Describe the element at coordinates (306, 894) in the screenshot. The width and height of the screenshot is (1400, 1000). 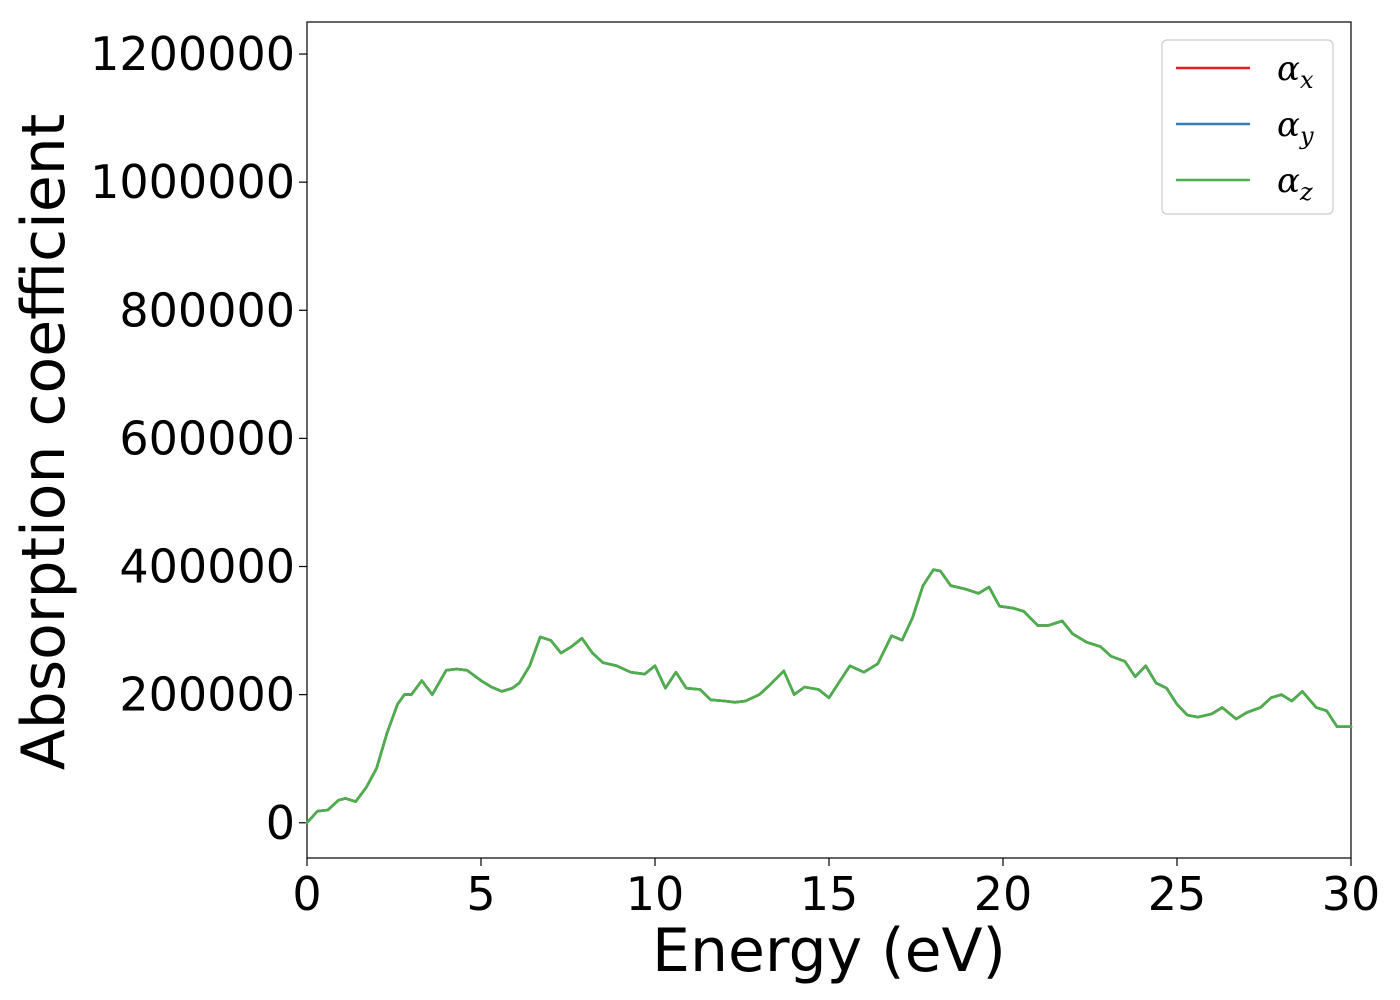
I see `x-tick-label: 0` at that location.